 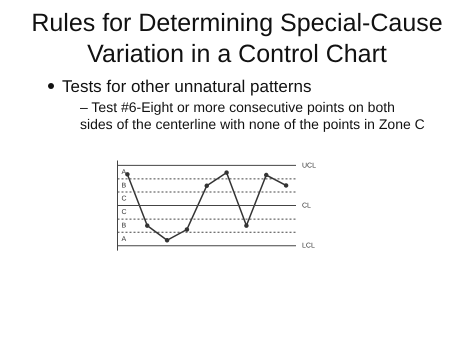 What do you see at coordinates (252, 115) in the screenshot?
I see `text: – Test #6-Eight or more consecutive points on both sides of the centerline with none of the points in Zone C` at bounding box center [252, 115].